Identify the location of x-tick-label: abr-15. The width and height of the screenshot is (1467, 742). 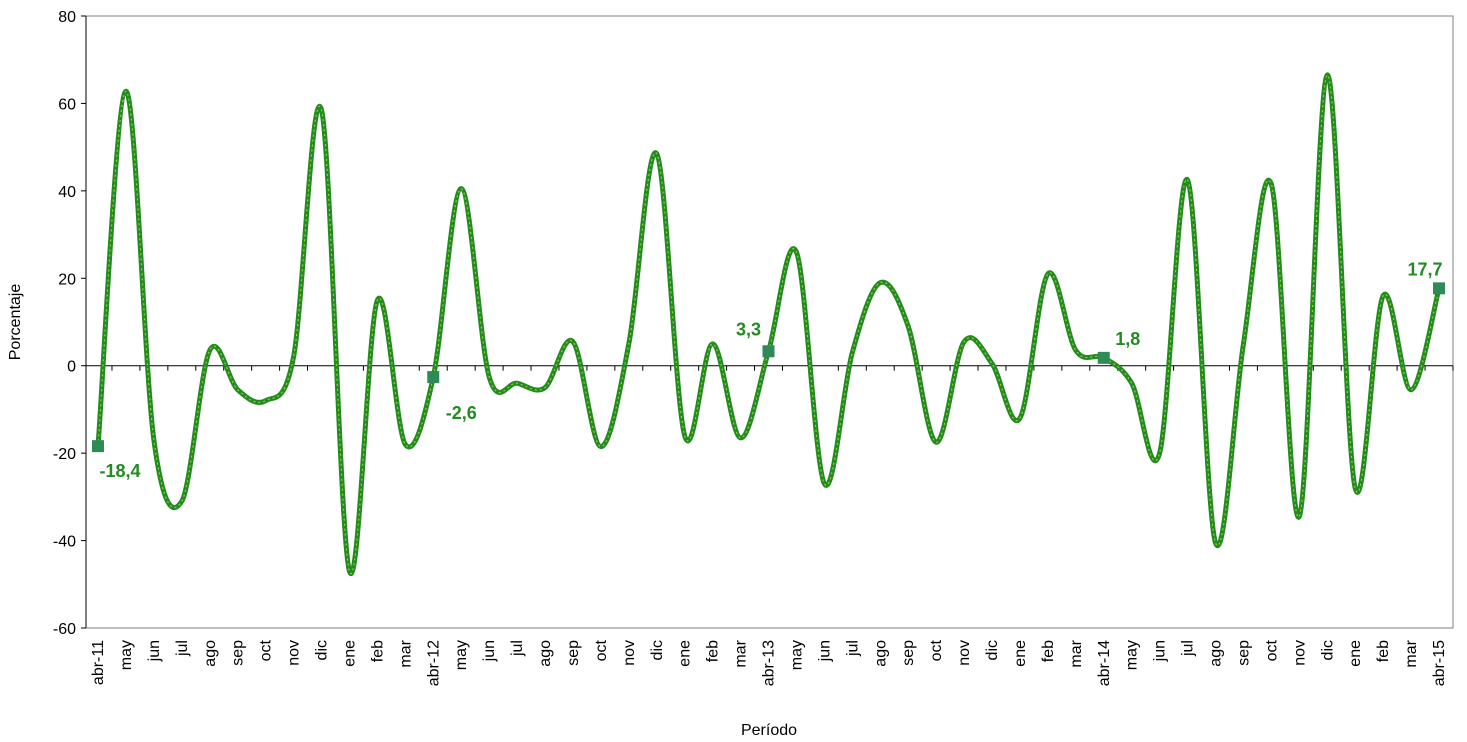
(1439, 663).